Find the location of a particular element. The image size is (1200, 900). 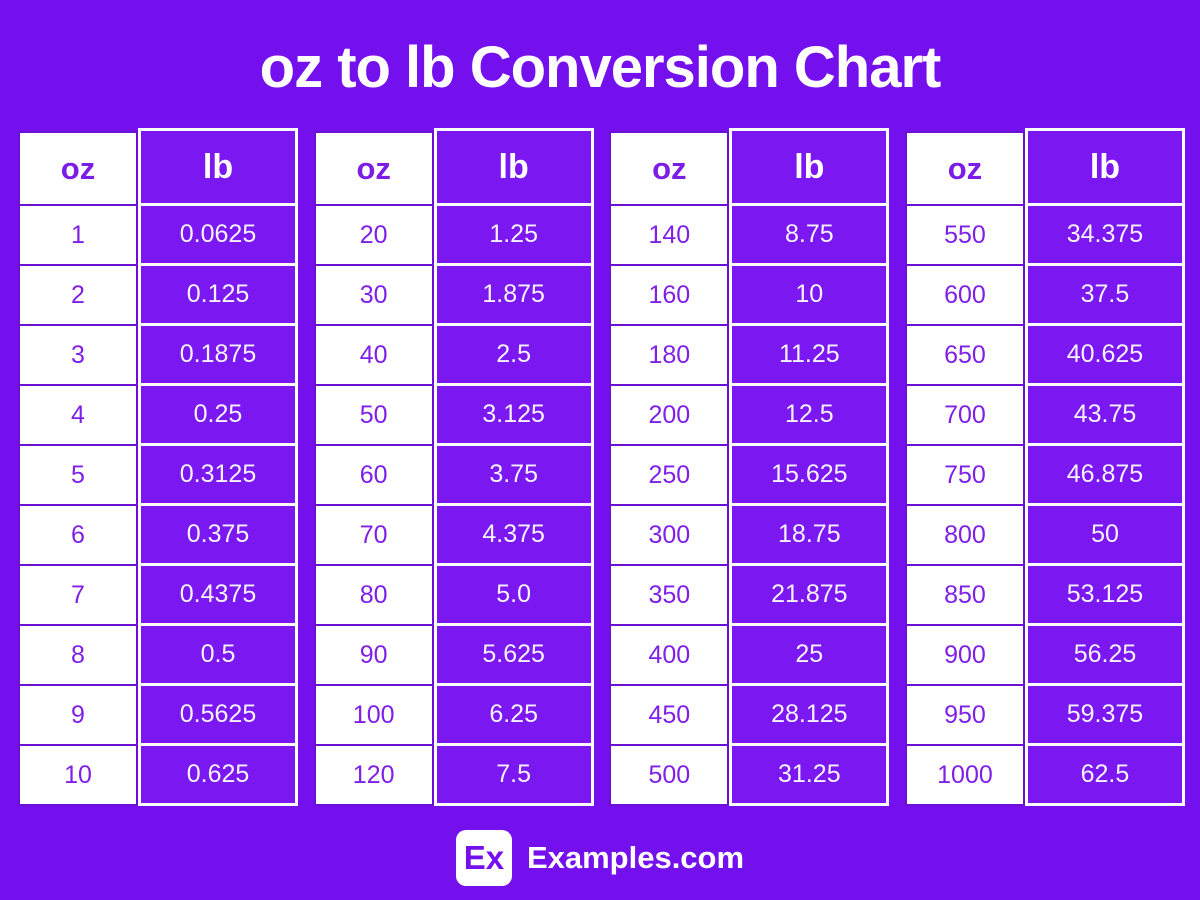

oz-value-cell: 4 is located at coordinates (78, 415).